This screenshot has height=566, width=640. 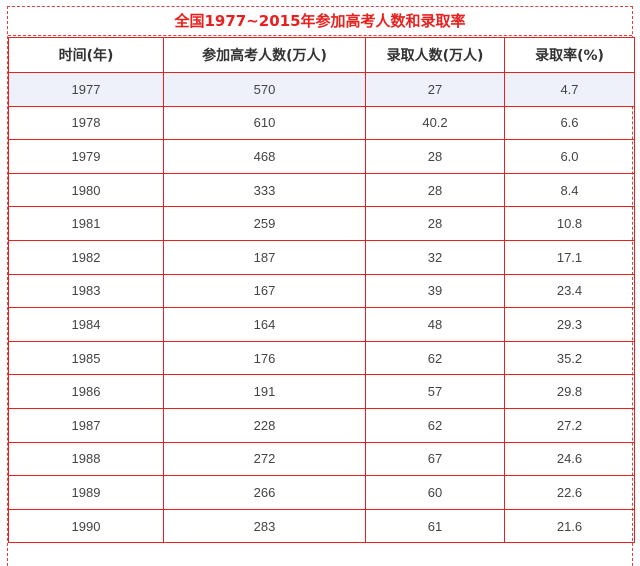 What do you see at coordinates (435, 391) in the screenshot?
I see `cell-admitted: 57` at bounding box center [435, 391].